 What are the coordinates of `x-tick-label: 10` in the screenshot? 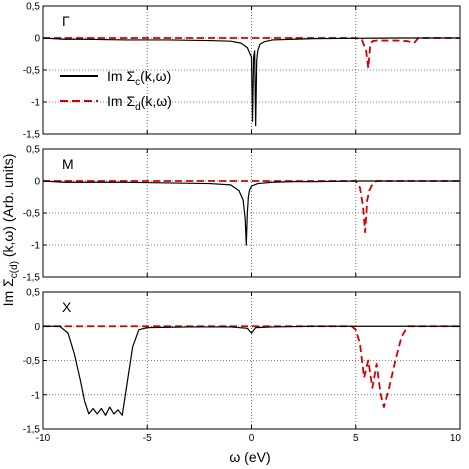 It's located at (456, 438).